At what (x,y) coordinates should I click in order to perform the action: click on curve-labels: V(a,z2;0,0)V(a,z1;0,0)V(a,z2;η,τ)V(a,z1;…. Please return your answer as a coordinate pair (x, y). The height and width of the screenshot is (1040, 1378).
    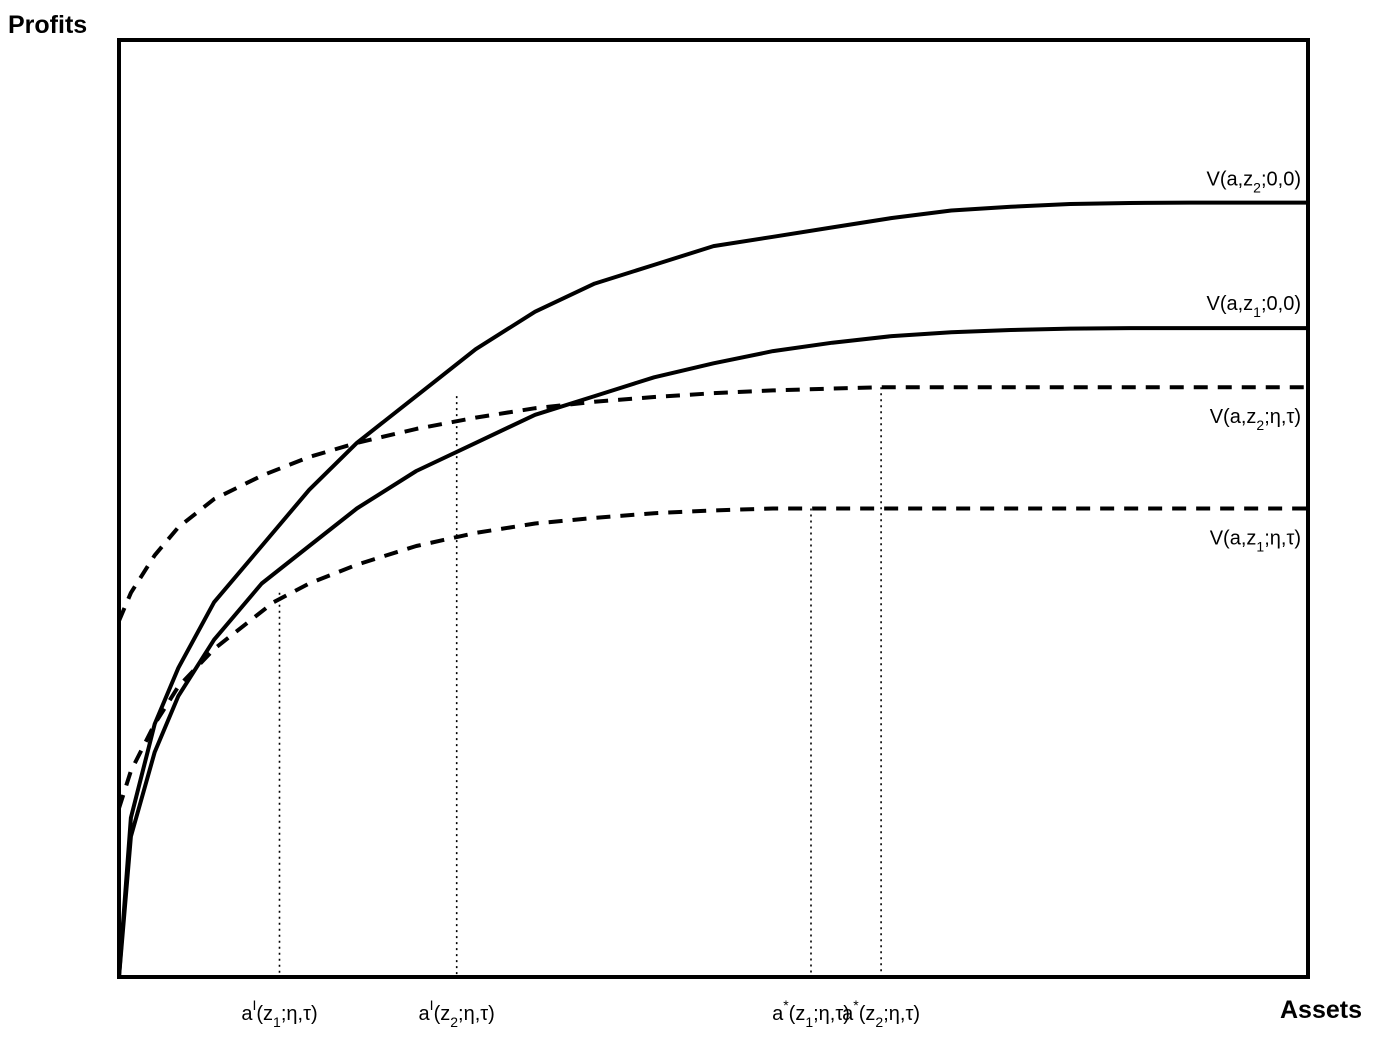
    Looking at the image, I should click on (1253, 362).